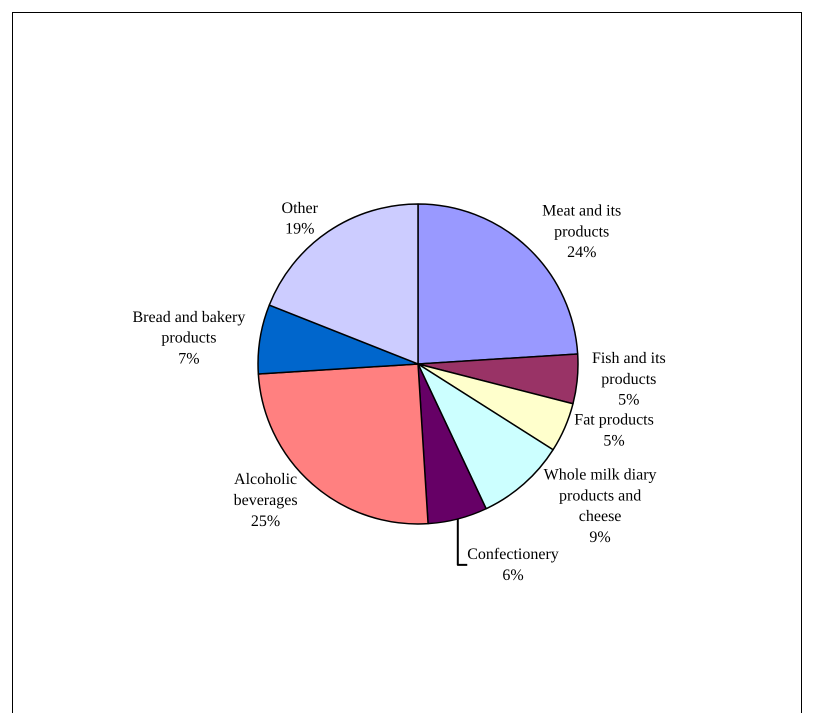 This screenshot has height=713, width=815. What do you see at coordinates (189, 327) in the screenshot?
I see `slice-label: Bread and bakery products` at bounding box center [189, 327].